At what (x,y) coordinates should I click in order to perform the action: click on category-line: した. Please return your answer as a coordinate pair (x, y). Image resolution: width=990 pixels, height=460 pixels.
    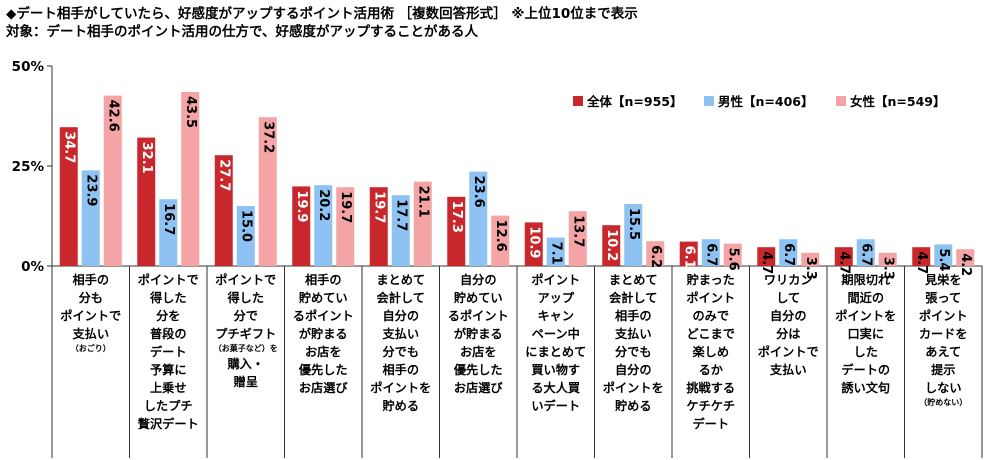
    Looking at the image, I should click on (865, 352).